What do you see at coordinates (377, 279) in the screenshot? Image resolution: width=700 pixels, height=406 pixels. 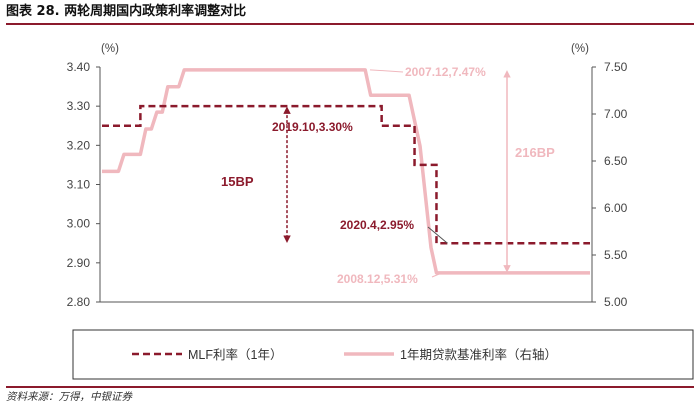 I see `lpr-trough-label: 2008.12,5.31%` at bounding box center [377, 279].